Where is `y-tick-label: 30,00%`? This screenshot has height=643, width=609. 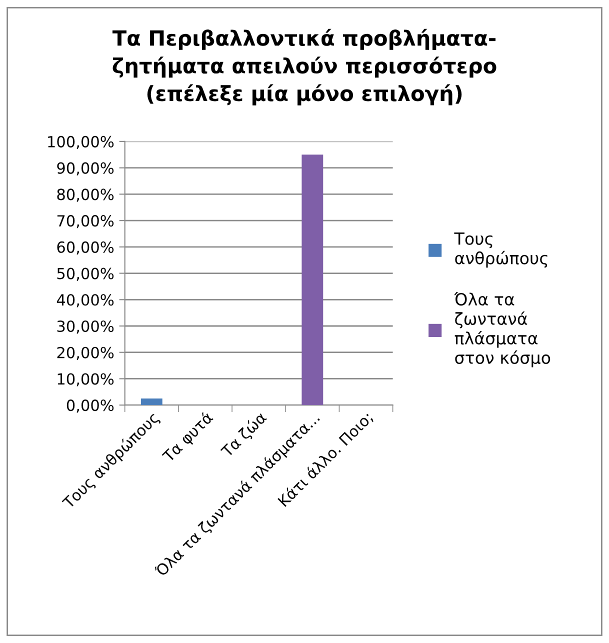
y-tick-label: 30,00% is located at coordinates (85, 327).